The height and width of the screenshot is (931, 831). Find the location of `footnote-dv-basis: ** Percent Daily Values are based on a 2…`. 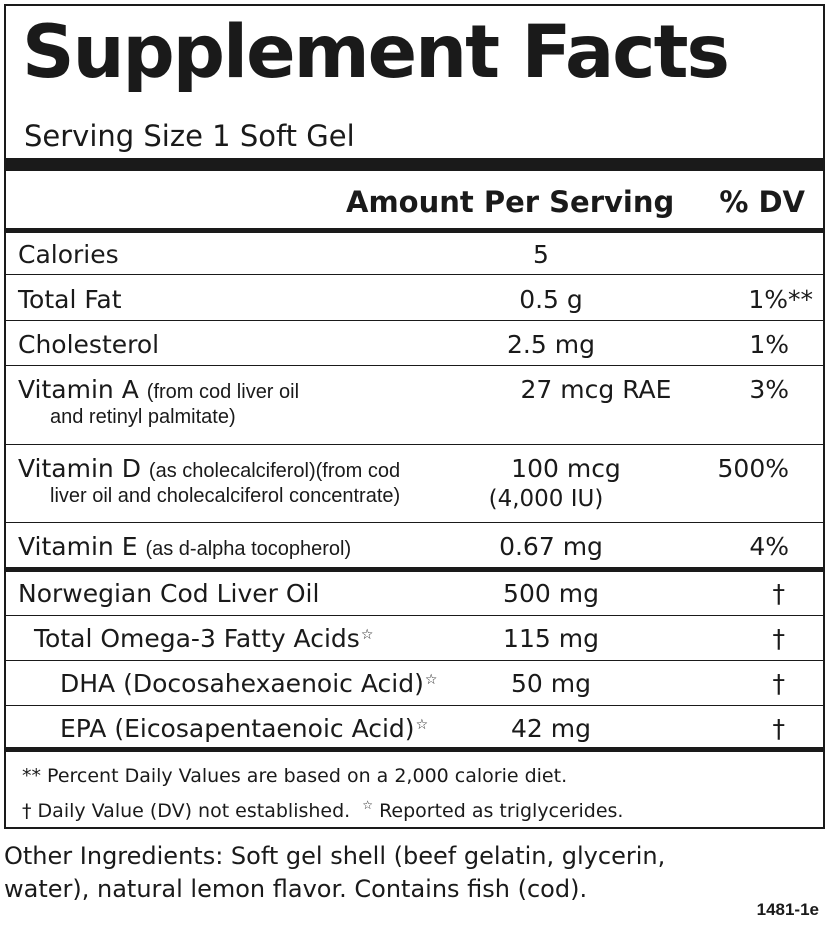

footnote-dv-basis: ** Percent Daily Values are based on a 2… is located at coordinates (295, 776).